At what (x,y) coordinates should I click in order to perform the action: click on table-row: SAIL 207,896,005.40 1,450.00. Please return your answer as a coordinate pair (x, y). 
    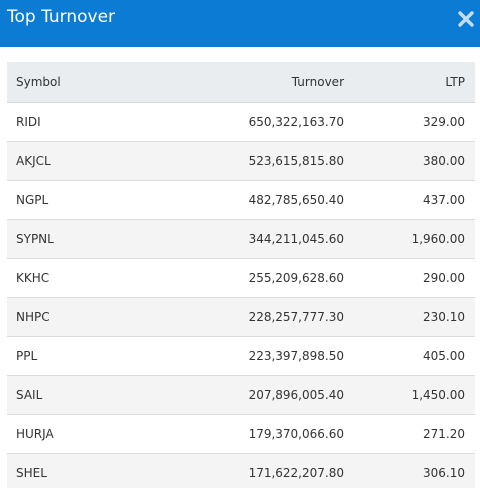
    Looking at the image, I should click on (241, 395).